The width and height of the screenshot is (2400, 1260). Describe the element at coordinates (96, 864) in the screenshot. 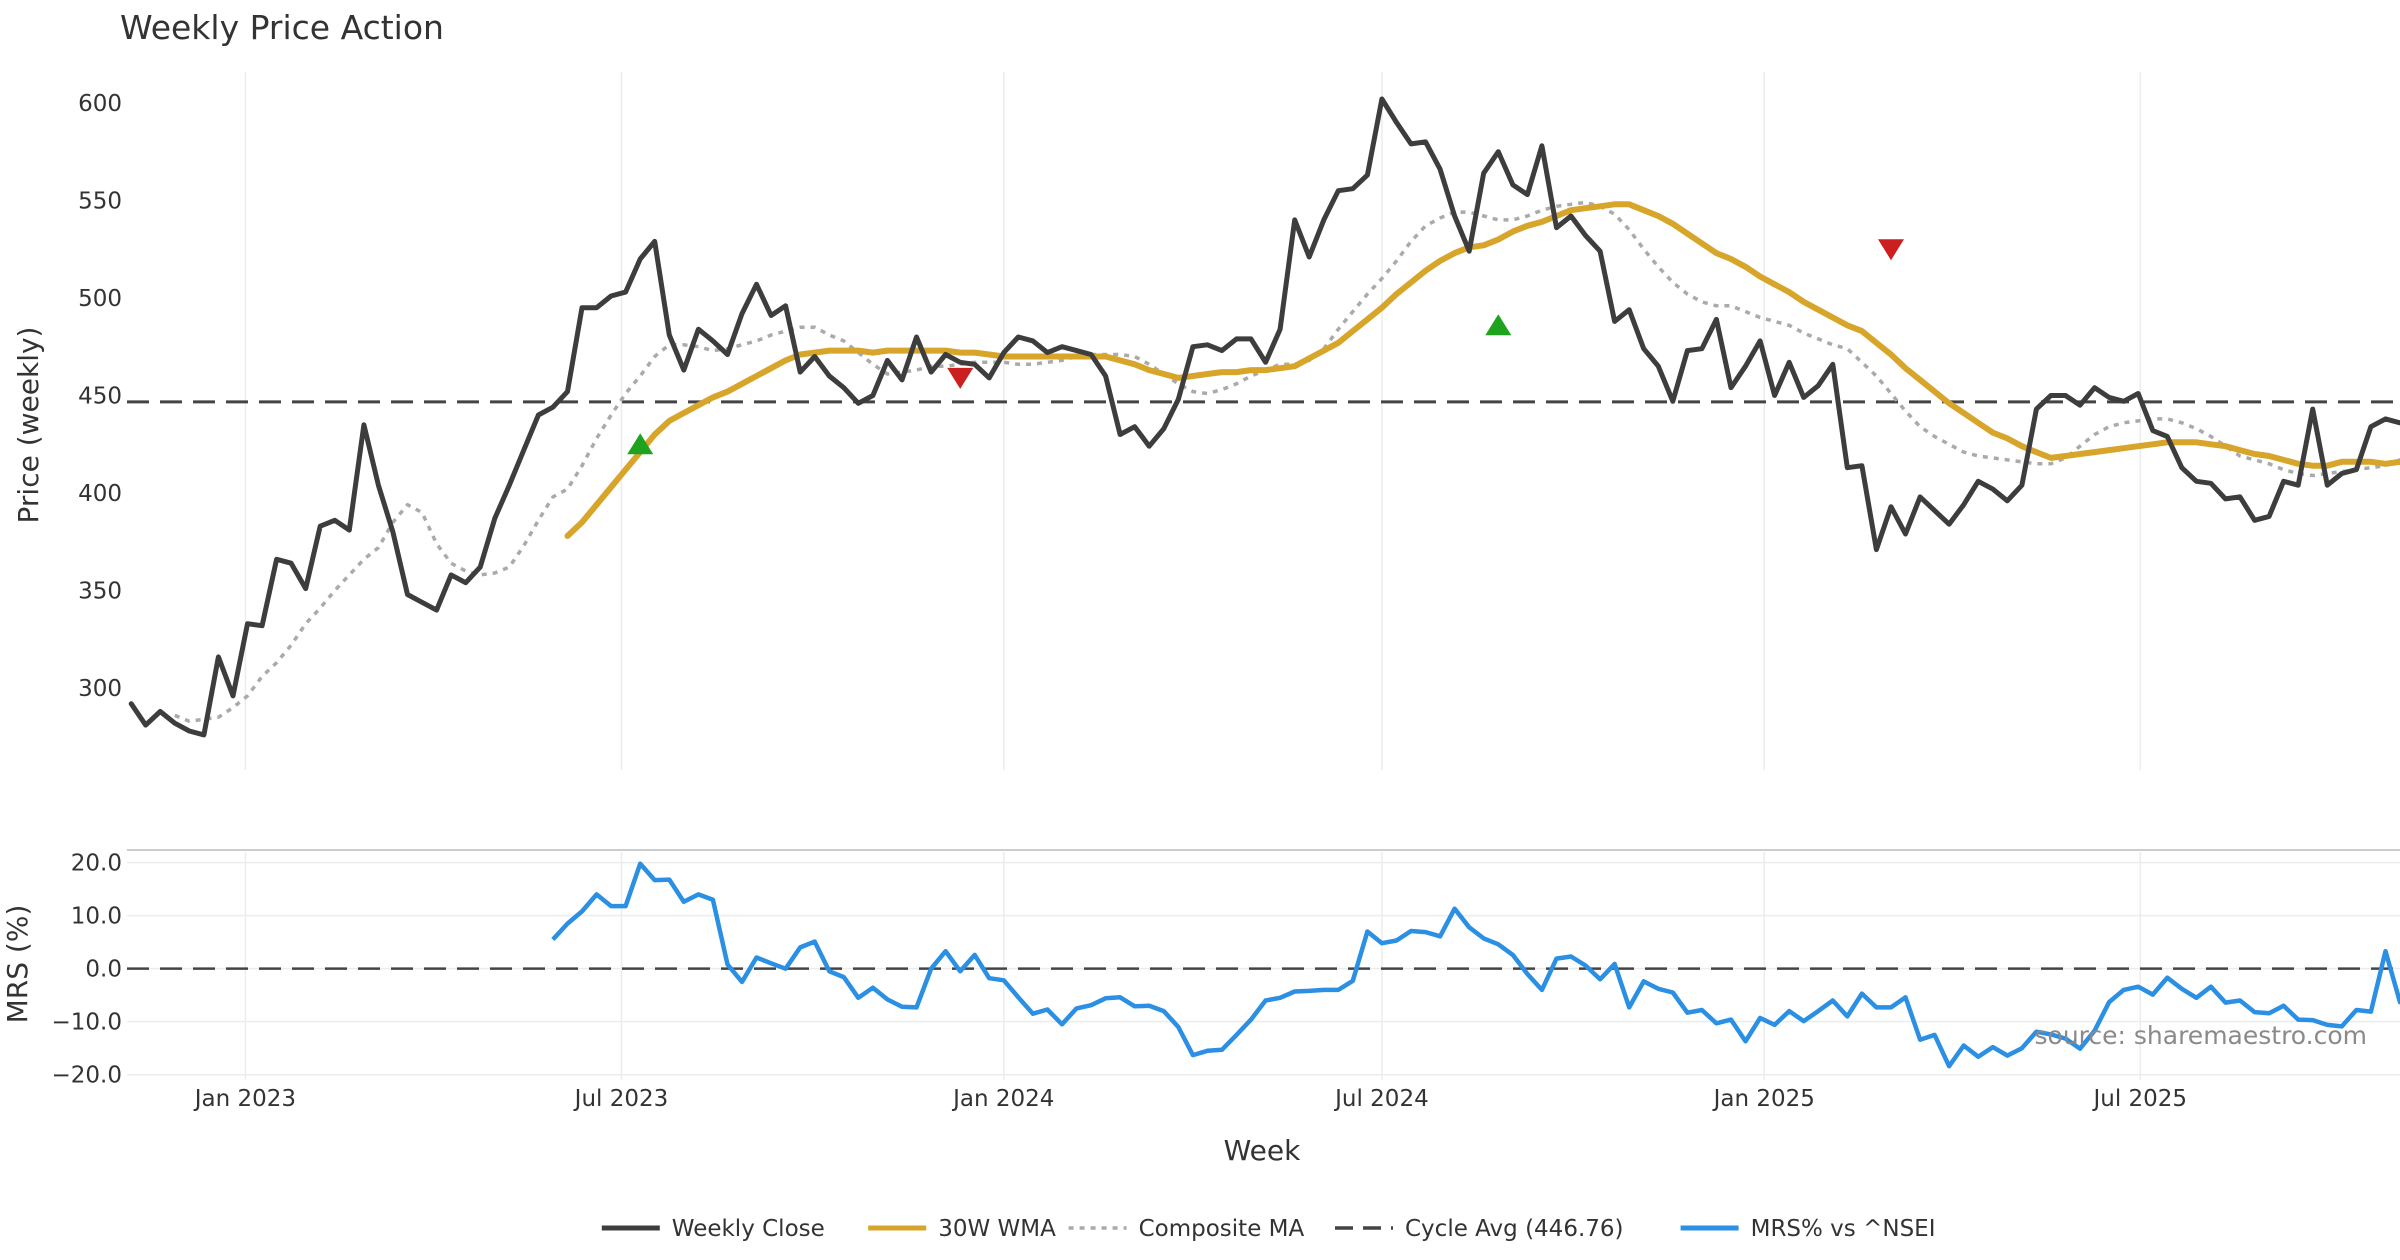

I see `mrs-y-tick-label: 20.0` at that location.